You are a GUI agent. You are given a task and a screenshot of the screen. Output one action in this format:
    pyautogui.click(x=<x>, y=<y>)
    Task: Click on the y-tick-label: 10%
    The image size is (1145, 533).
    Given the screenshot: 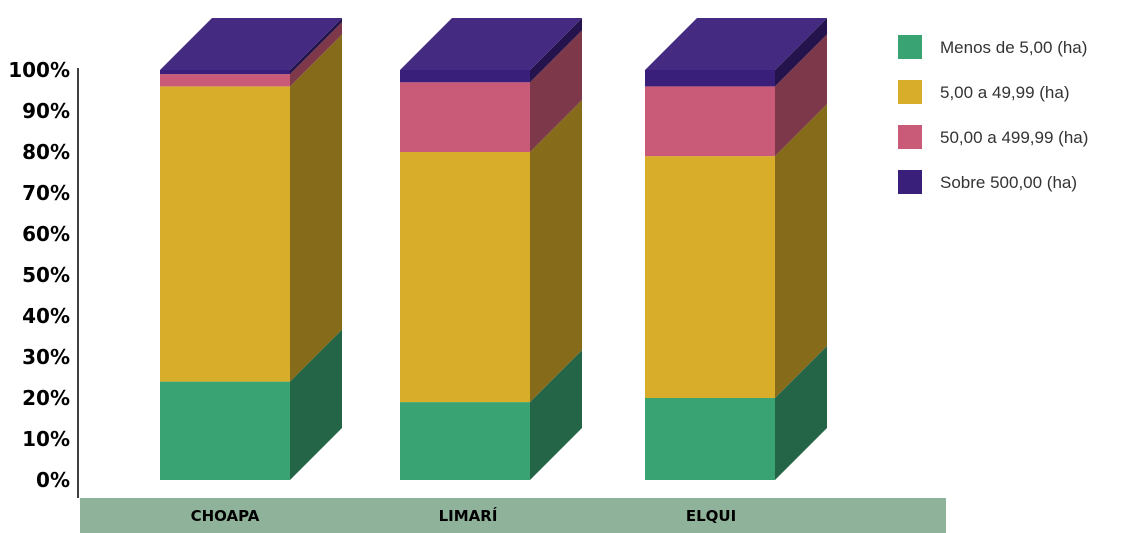 What is the action you would take?
    pyautogui.click(x=46, y=439)
    